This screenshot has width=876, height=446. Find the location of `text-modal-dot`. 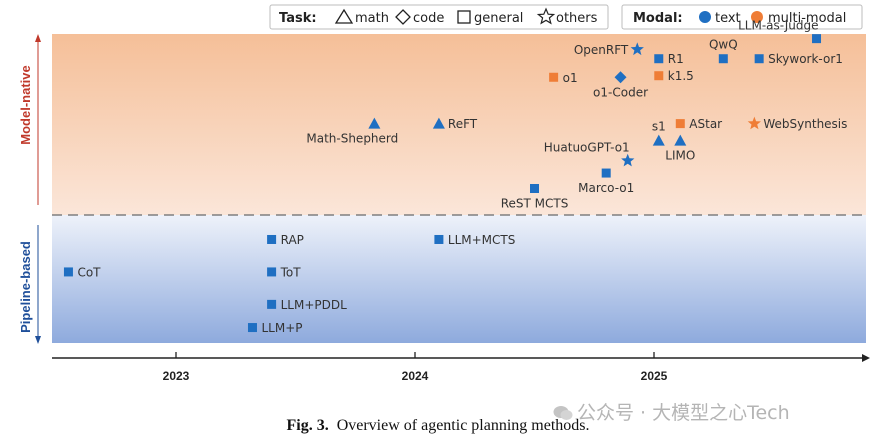

text-modal-dot is located at coordinates (705, 17).